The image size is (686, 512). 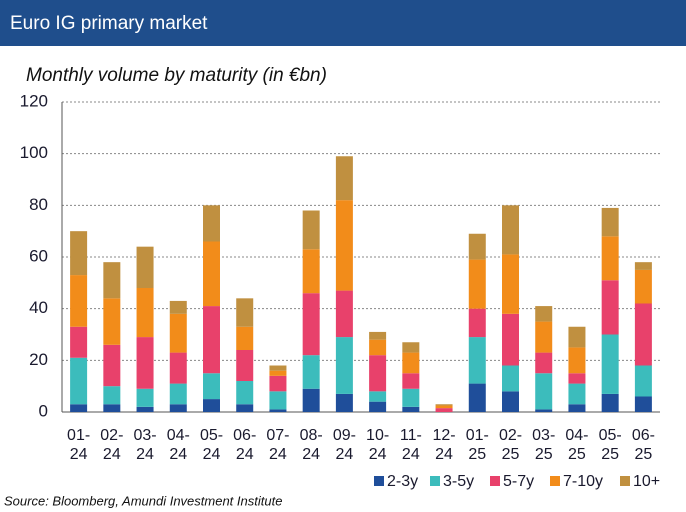 I want to click on header-bar, so click(x=343, y=23).